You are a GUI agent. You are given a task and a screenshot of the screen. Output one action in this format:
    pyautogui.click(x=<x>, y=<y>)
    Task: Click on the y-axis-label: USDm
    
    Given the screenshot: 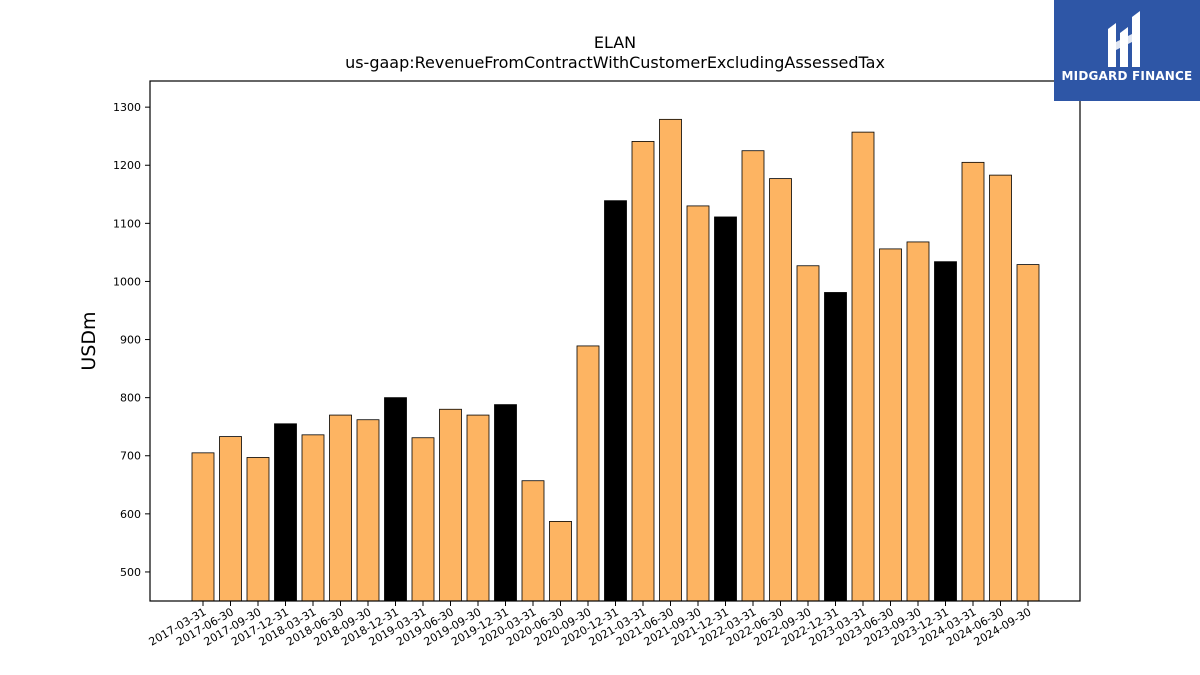 What is the action you would take?
    pyautogui.click(x=89, y=340)
    